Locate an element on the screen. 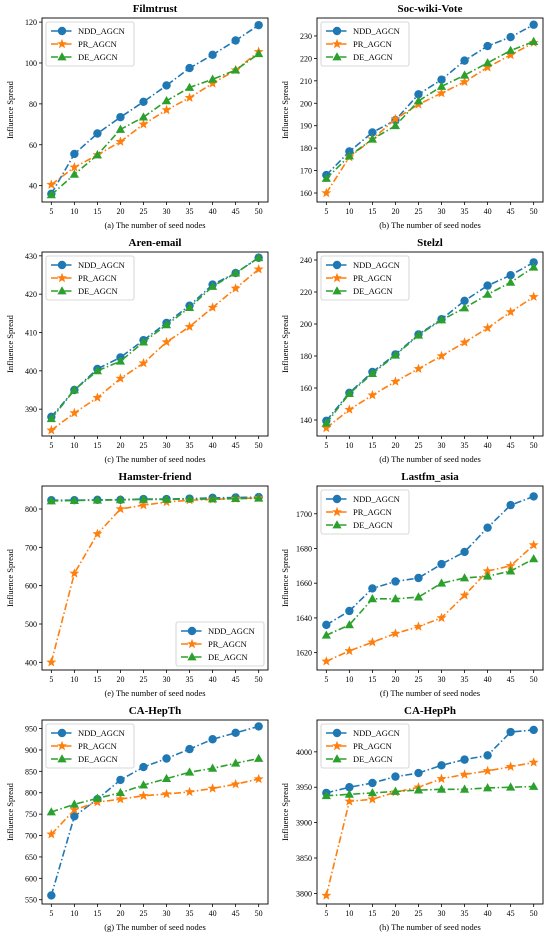 Image resolution: width=550 pixels, height=937 pixels. y-tick-label: 230 is located at coordinates (306, 36).